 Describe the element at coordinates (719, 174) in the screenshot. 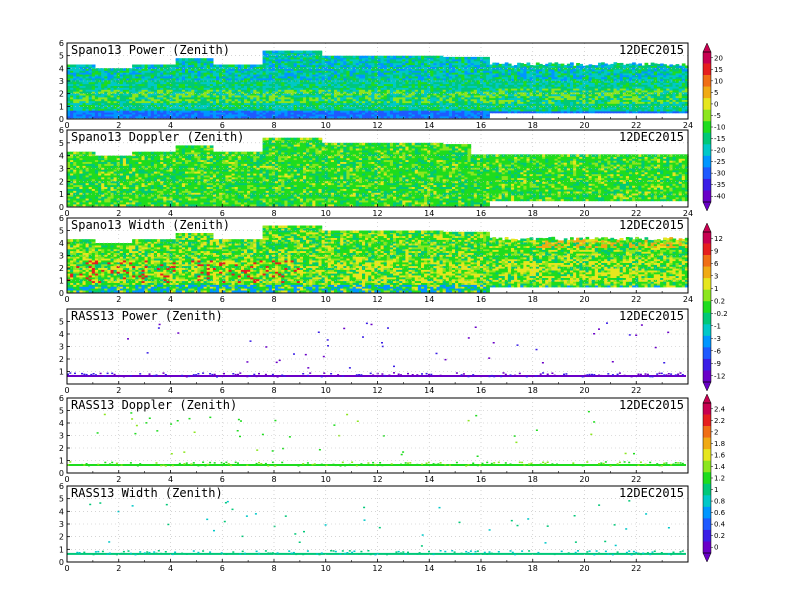

I see `colorbar-label: -30` at that location.